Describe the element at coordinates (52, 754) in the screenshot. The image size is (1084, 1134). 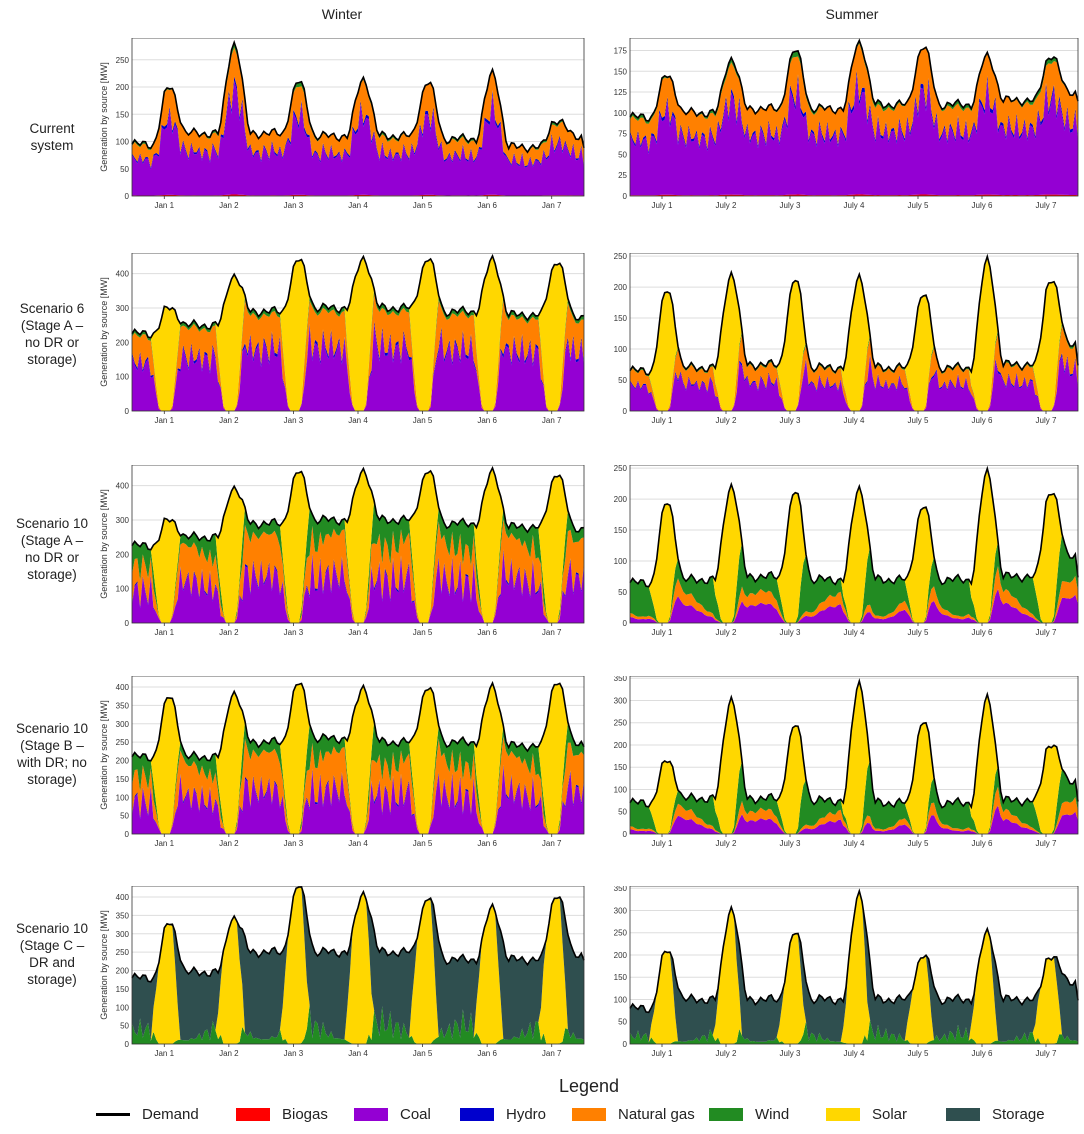
I see `row-label-4: Scenario 10 (Stage B – with DR; no storage)` at that location.